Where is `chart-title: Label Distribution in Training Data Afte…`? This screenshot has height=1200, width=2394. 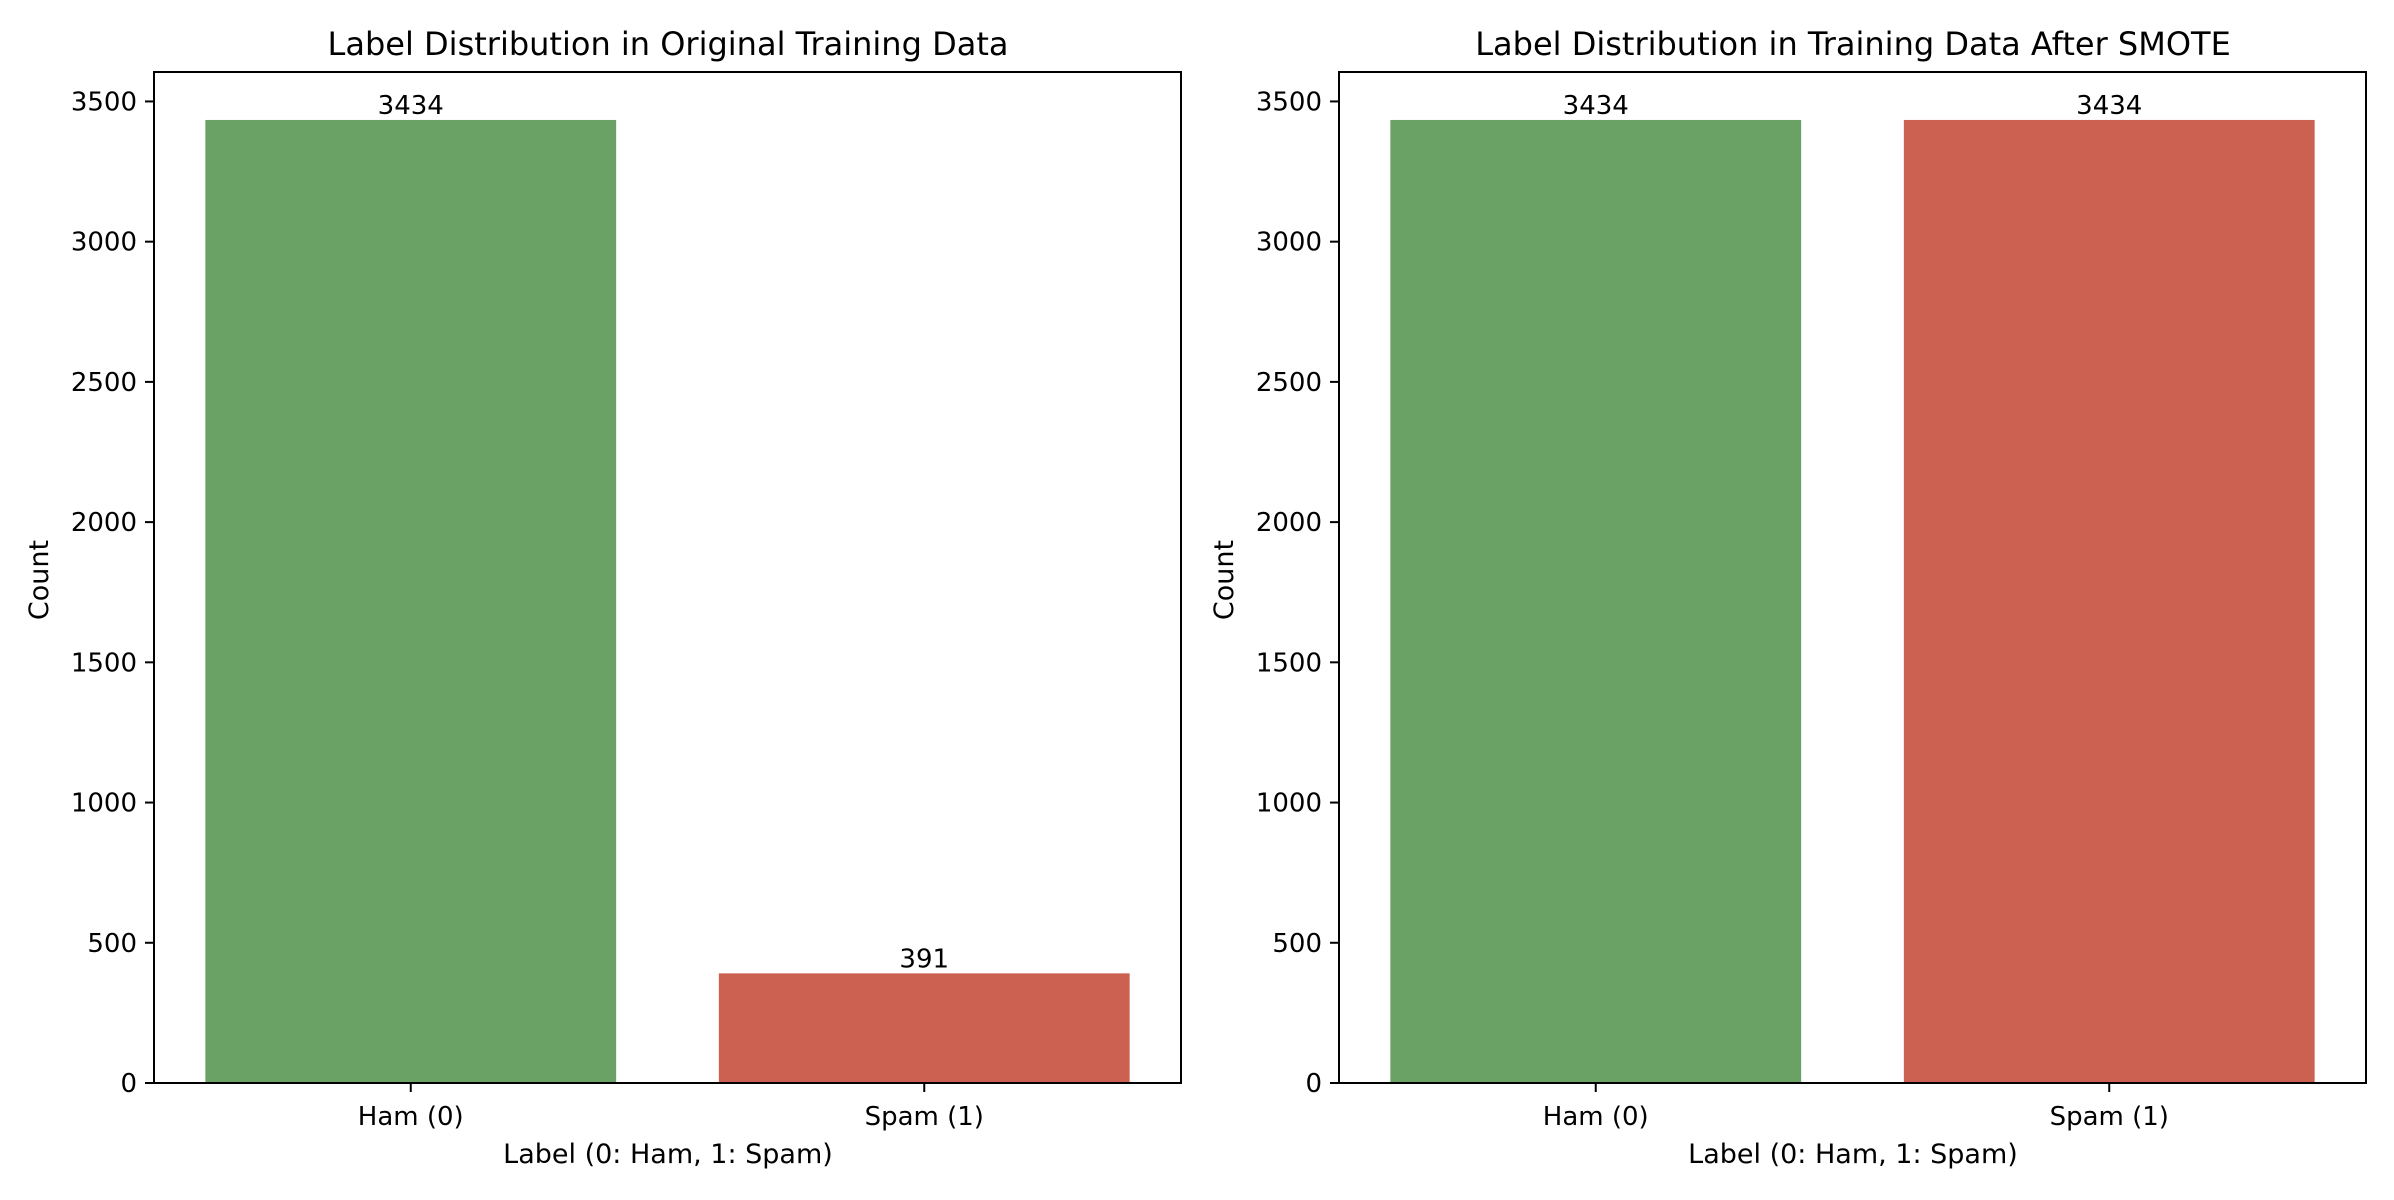
chart-title: Label Distribution in Training Data Afte… is located at coordinates (1853, 44).